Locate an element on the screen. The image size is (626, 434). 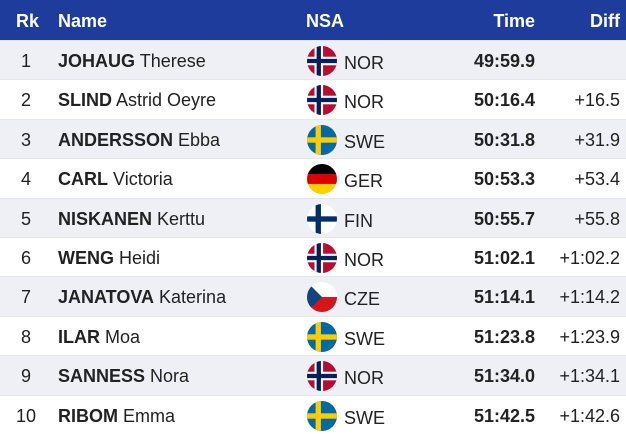
diff: +55.8 is located at coordinates (597, 218).